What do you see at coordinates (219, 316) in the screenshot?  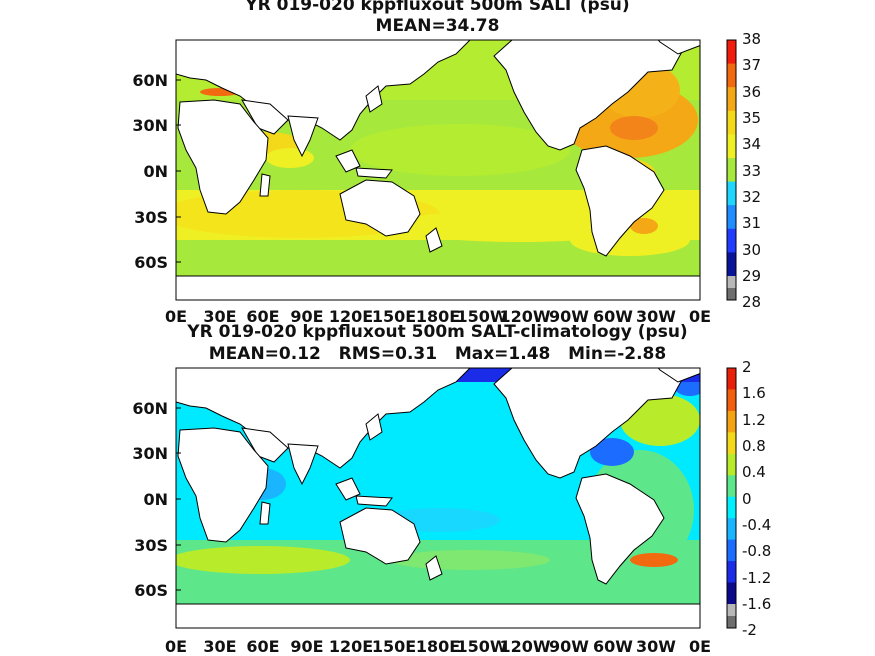 I see `top-lon-label: 30E` at bounding box center [219, 316].